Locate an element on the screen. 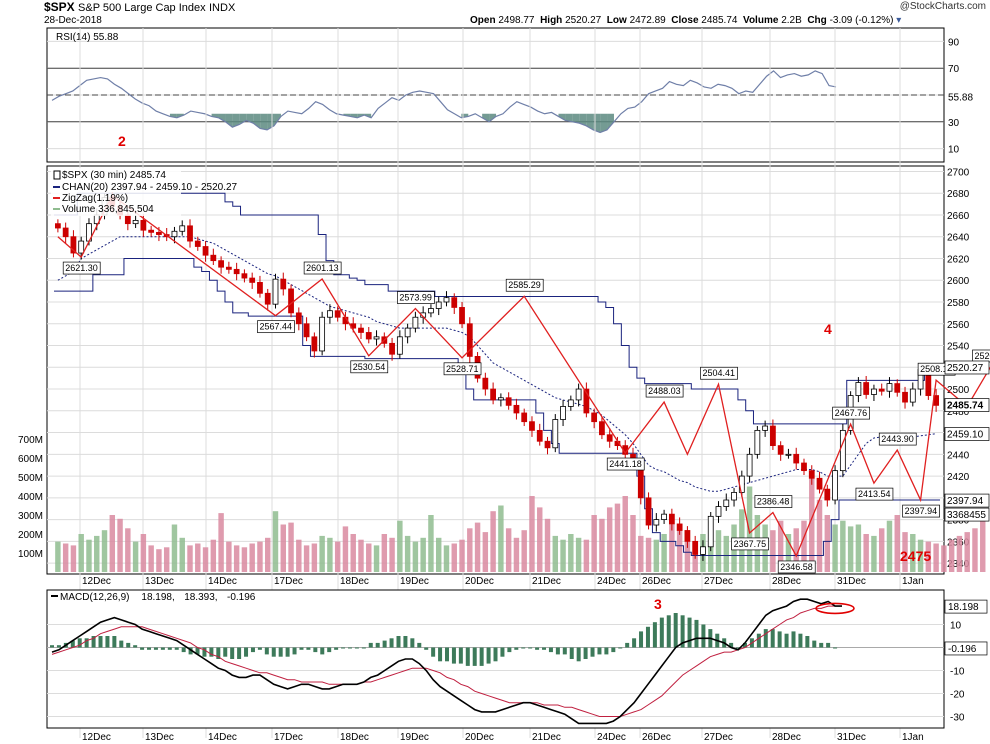 The image size is (990, 744). rsi-tick-label: 30 is located at coordinates (954, 123).